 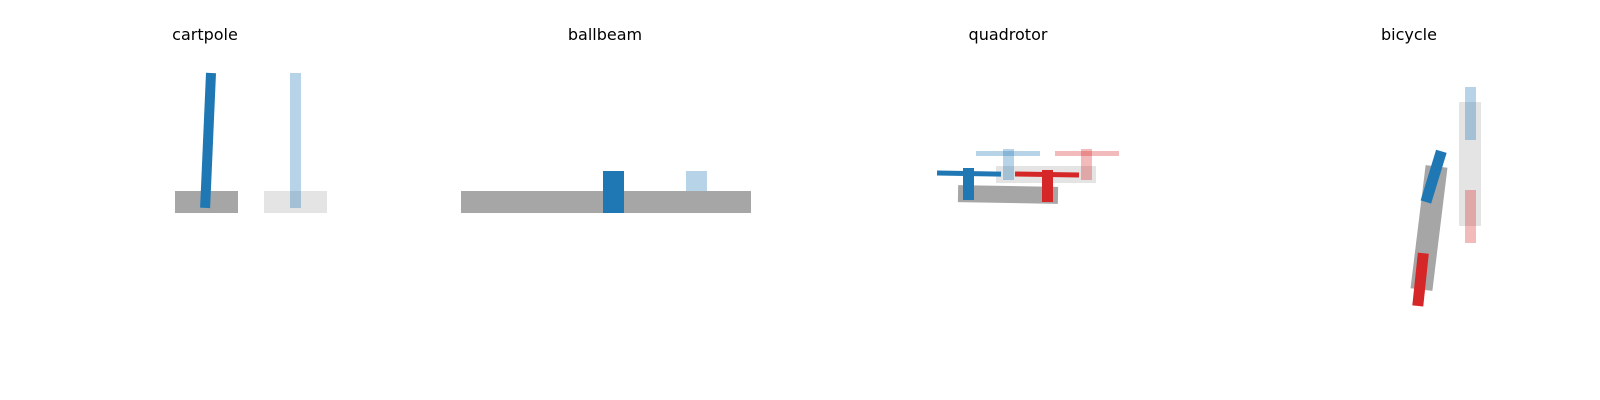 What do you see at coordinates (1087, 153) in the screenshot?
I see `quadrotor-rotor-right-ghost` at bounding box center [1087, 153].